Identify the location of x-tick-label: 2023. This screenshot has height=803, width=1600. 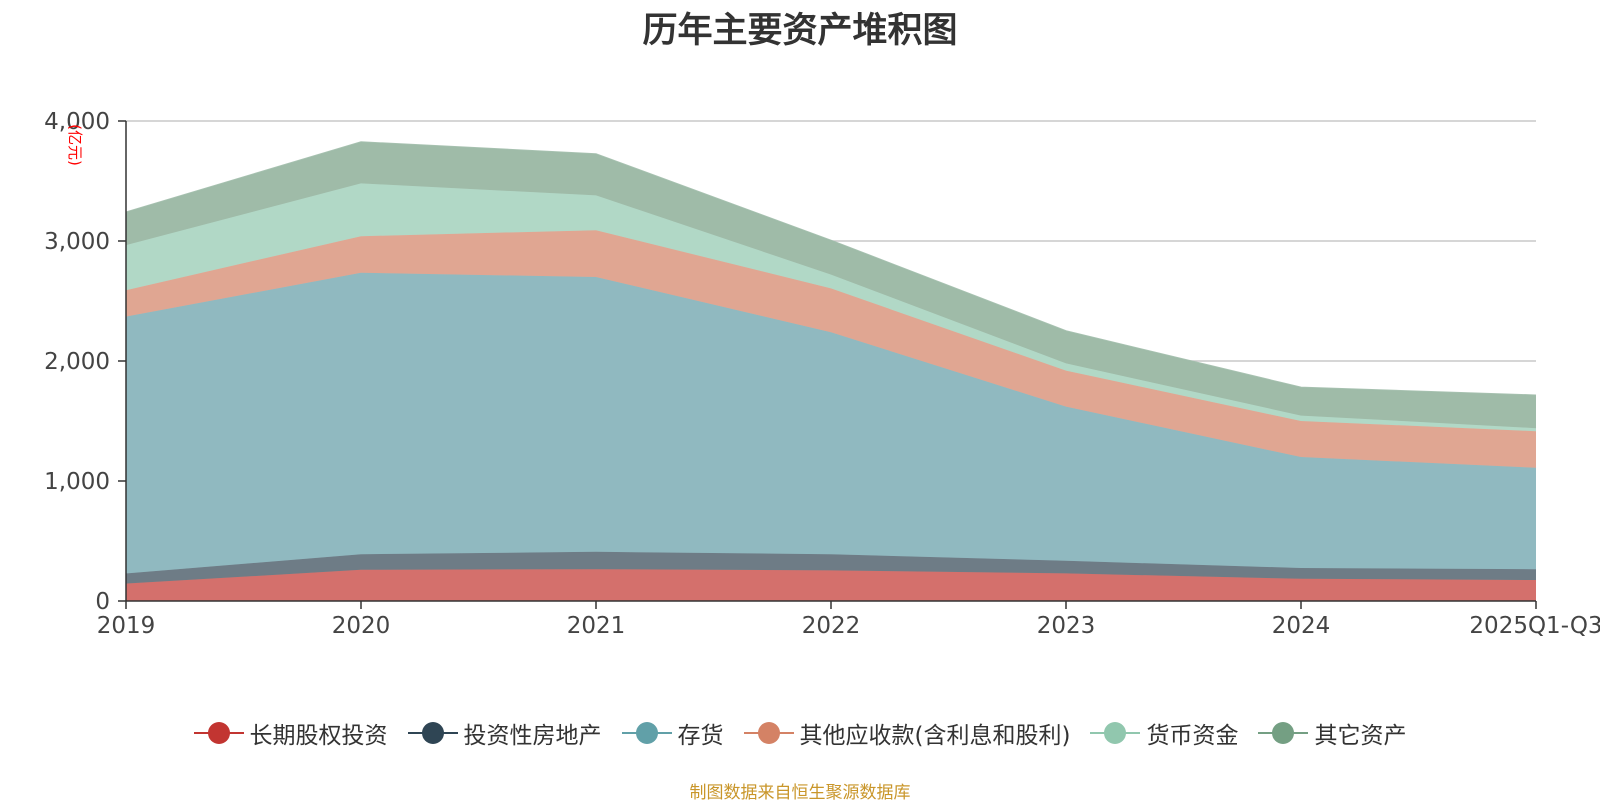
(1066, 626).